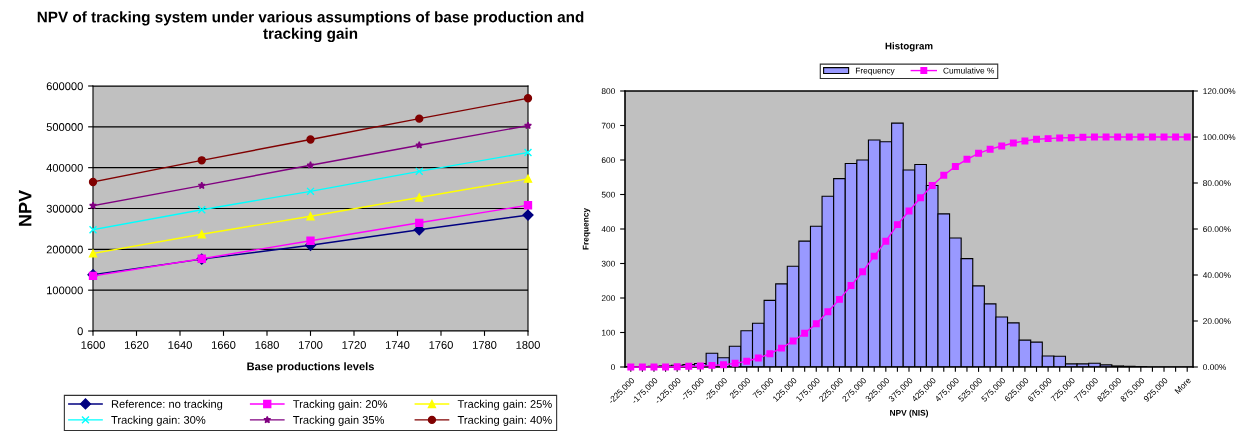  What do you see at coordinates (223, 345) in the screenshot?
I see `x-tick-label: 1660` at bounding box center [223, 345].